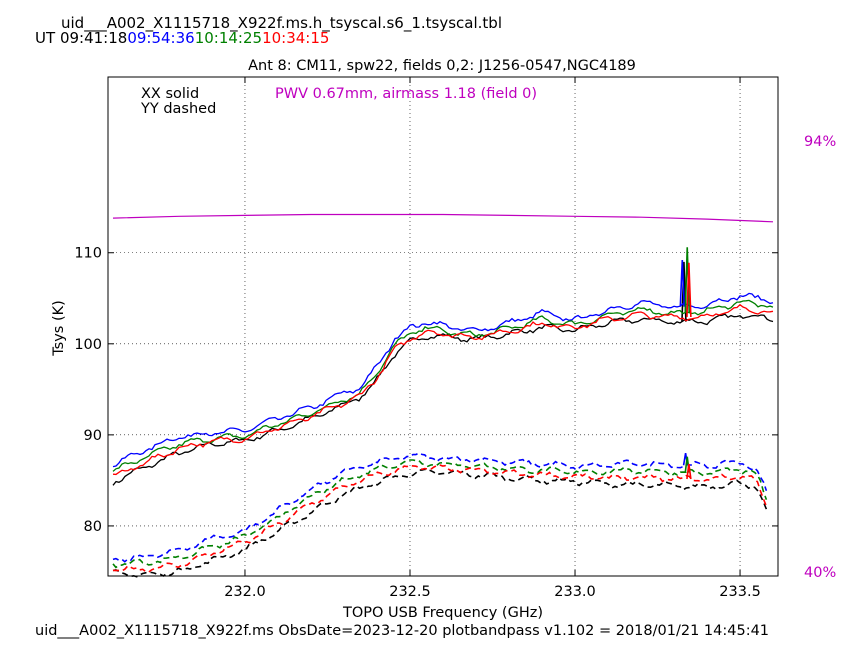 The image size is (864, 648). Describe the element at coordinates (296, 38) in the screenshot. I see `ut-time-3: 10:34:15` at that location.